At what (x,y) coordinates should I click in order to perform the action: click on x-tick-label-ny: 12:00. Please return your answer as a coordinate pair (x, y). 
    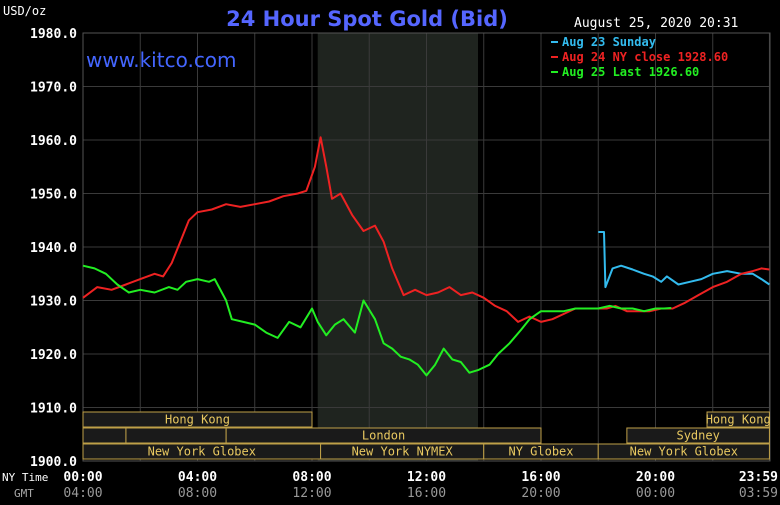
    Looking at the image, I should click on (426, 477).